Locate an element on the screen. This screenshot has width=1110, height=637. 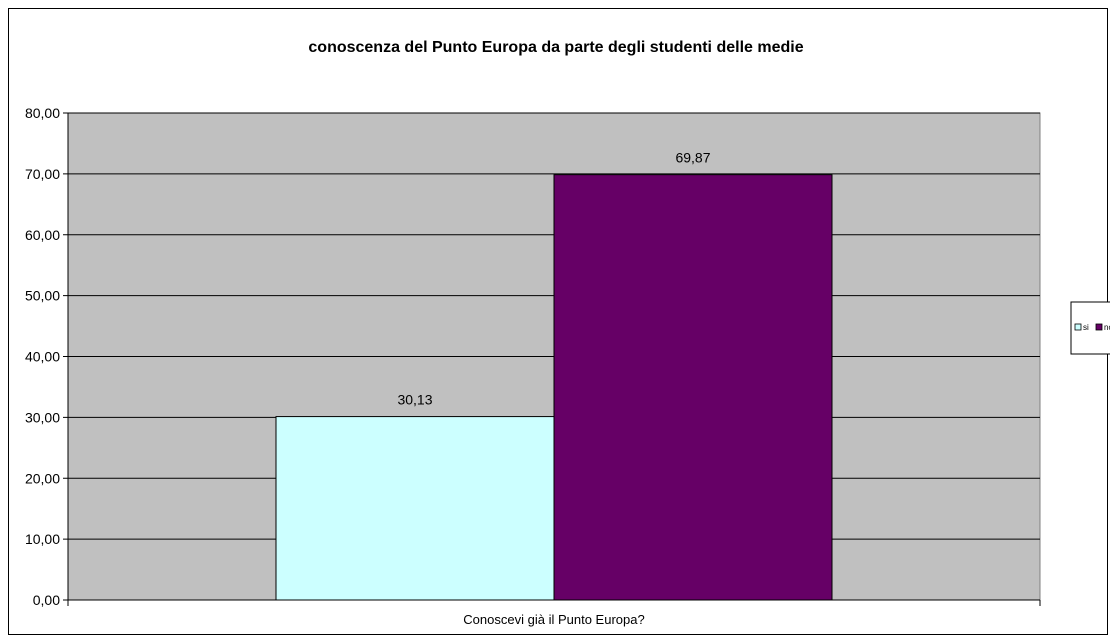
y-tick-label: 0,00 is located at coordinates (46, 600).